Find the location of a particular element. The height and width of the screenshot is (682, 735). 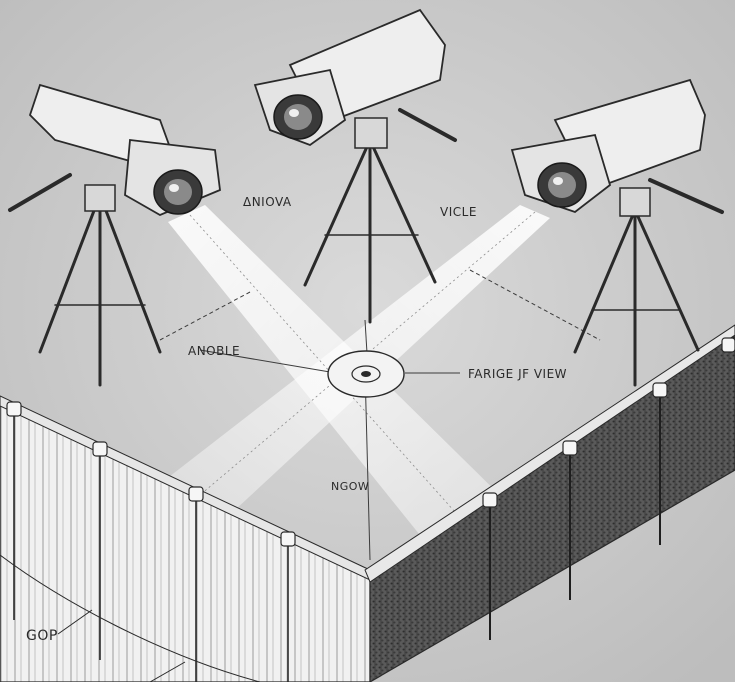

tripod-right is located at coordinates (636, 297).